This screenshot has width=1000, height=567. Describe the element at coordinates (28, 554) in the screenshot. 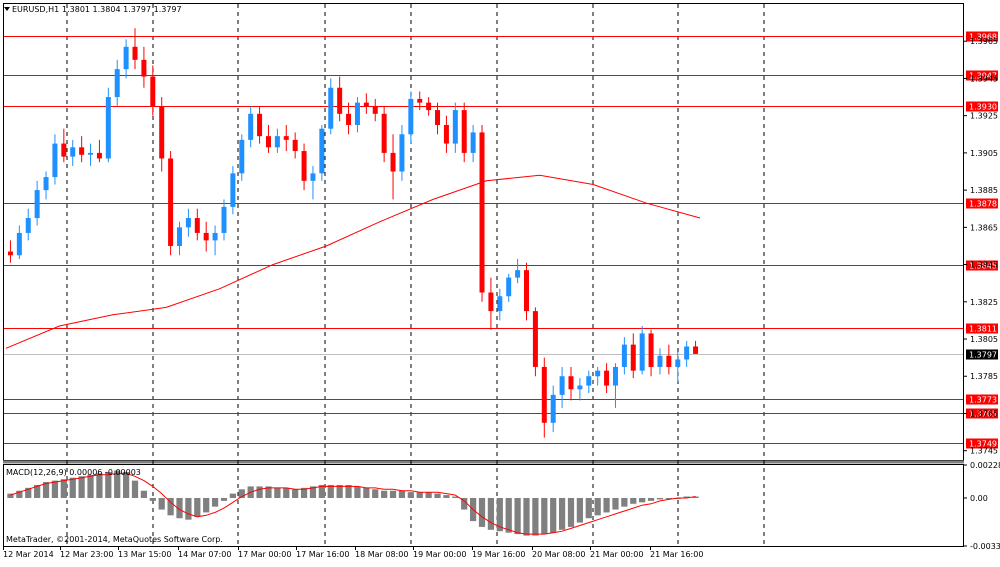

I see `x-tick-label: 12 Mar 2014` at that location.